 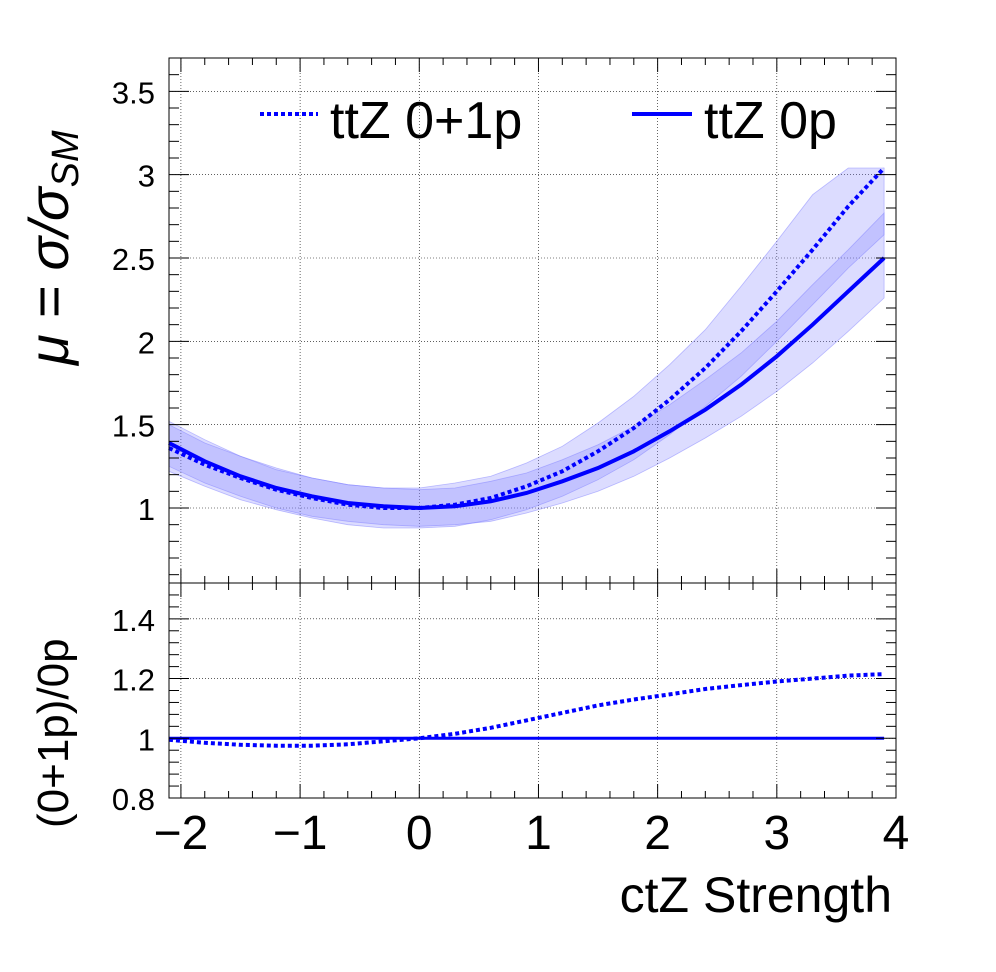 I want to click on y-tick-label: 3, so click(x=146, y=176).